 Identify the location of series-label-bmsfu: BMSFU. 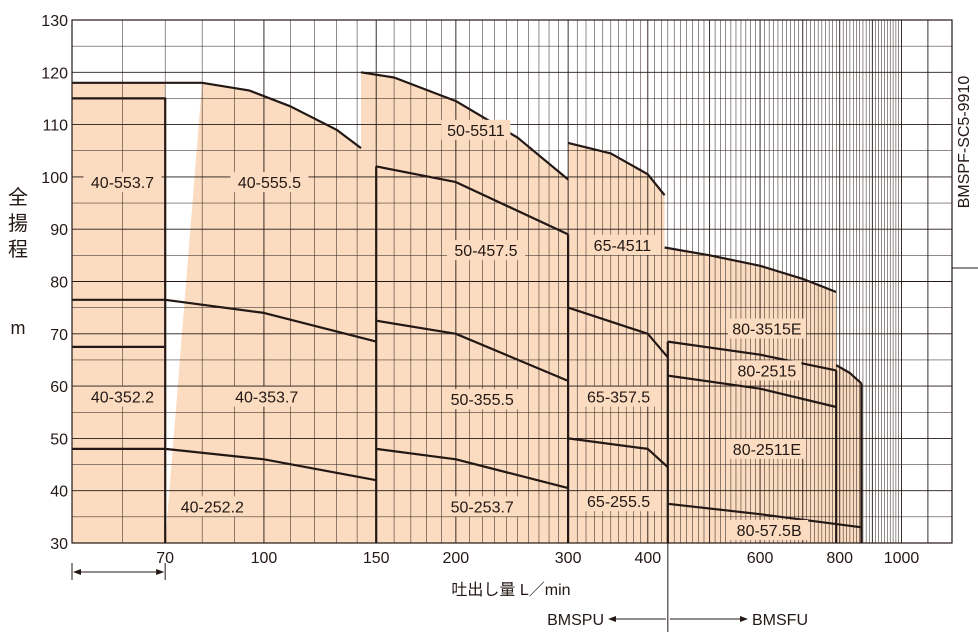
(780, 620).